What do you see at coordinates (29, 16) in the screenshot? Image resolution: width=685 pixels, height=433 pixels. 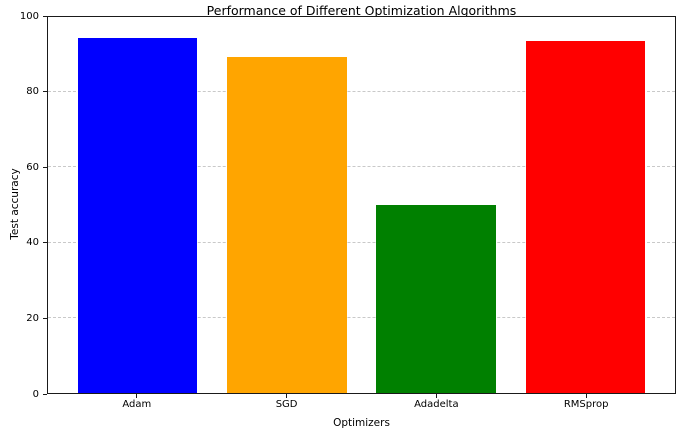 I see `y-tick-label-100: 100` at bounding box center [29, 16].